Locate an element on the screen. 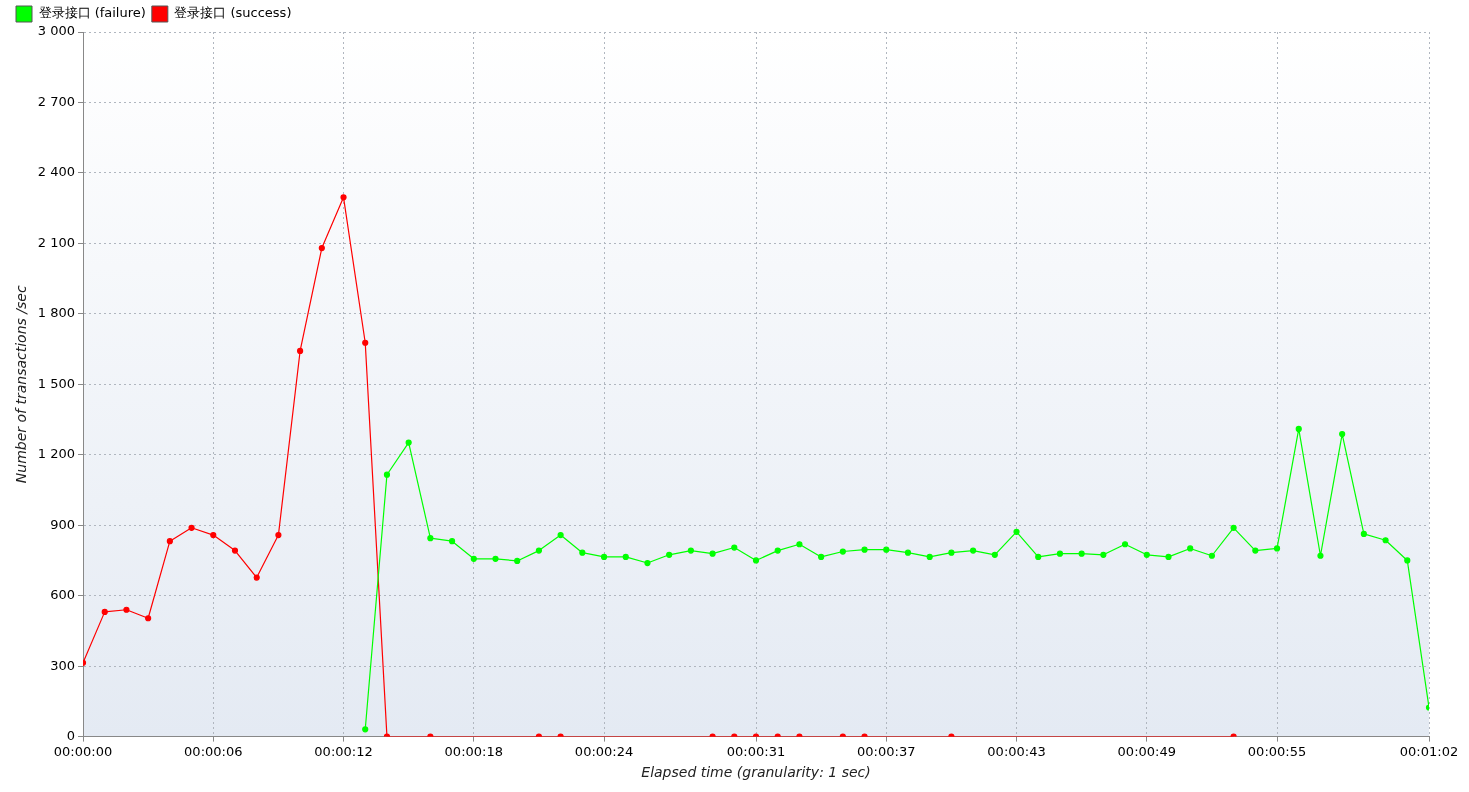 This screenshot has width=1469, height=792. x-tick-label: 00:00:24 is located at coordinates (604, 751).